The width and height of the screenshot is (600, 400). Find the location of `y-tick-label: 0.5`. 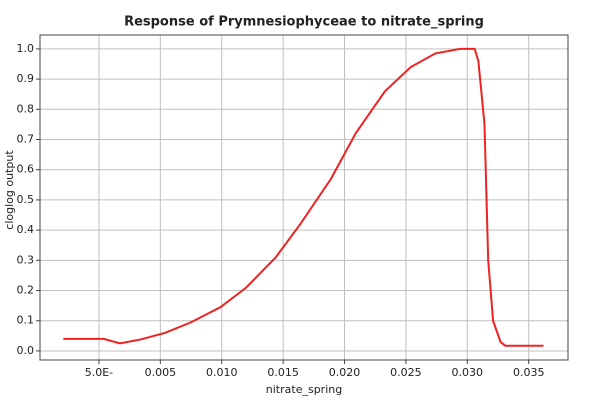

y-tick-label: 0.5 is located at coordinates (26, 199).